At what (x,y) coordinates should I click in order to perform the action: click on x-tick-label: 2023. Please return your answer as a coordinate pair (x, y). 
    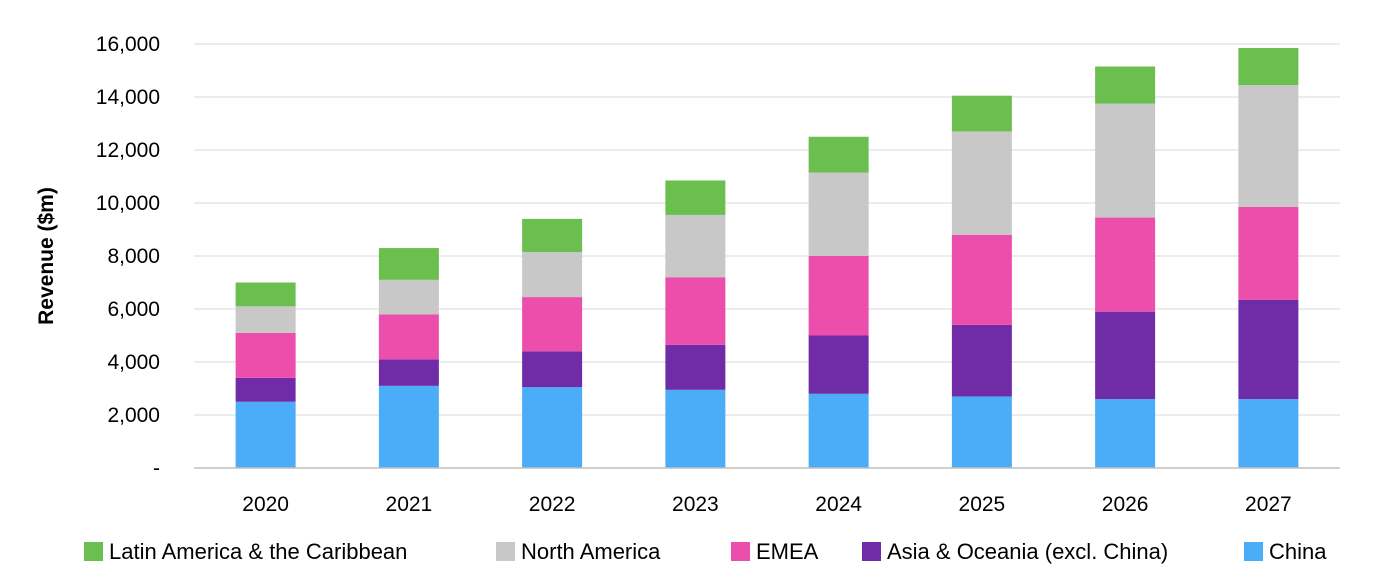
    Looking at the image, I should click on (695, 504).